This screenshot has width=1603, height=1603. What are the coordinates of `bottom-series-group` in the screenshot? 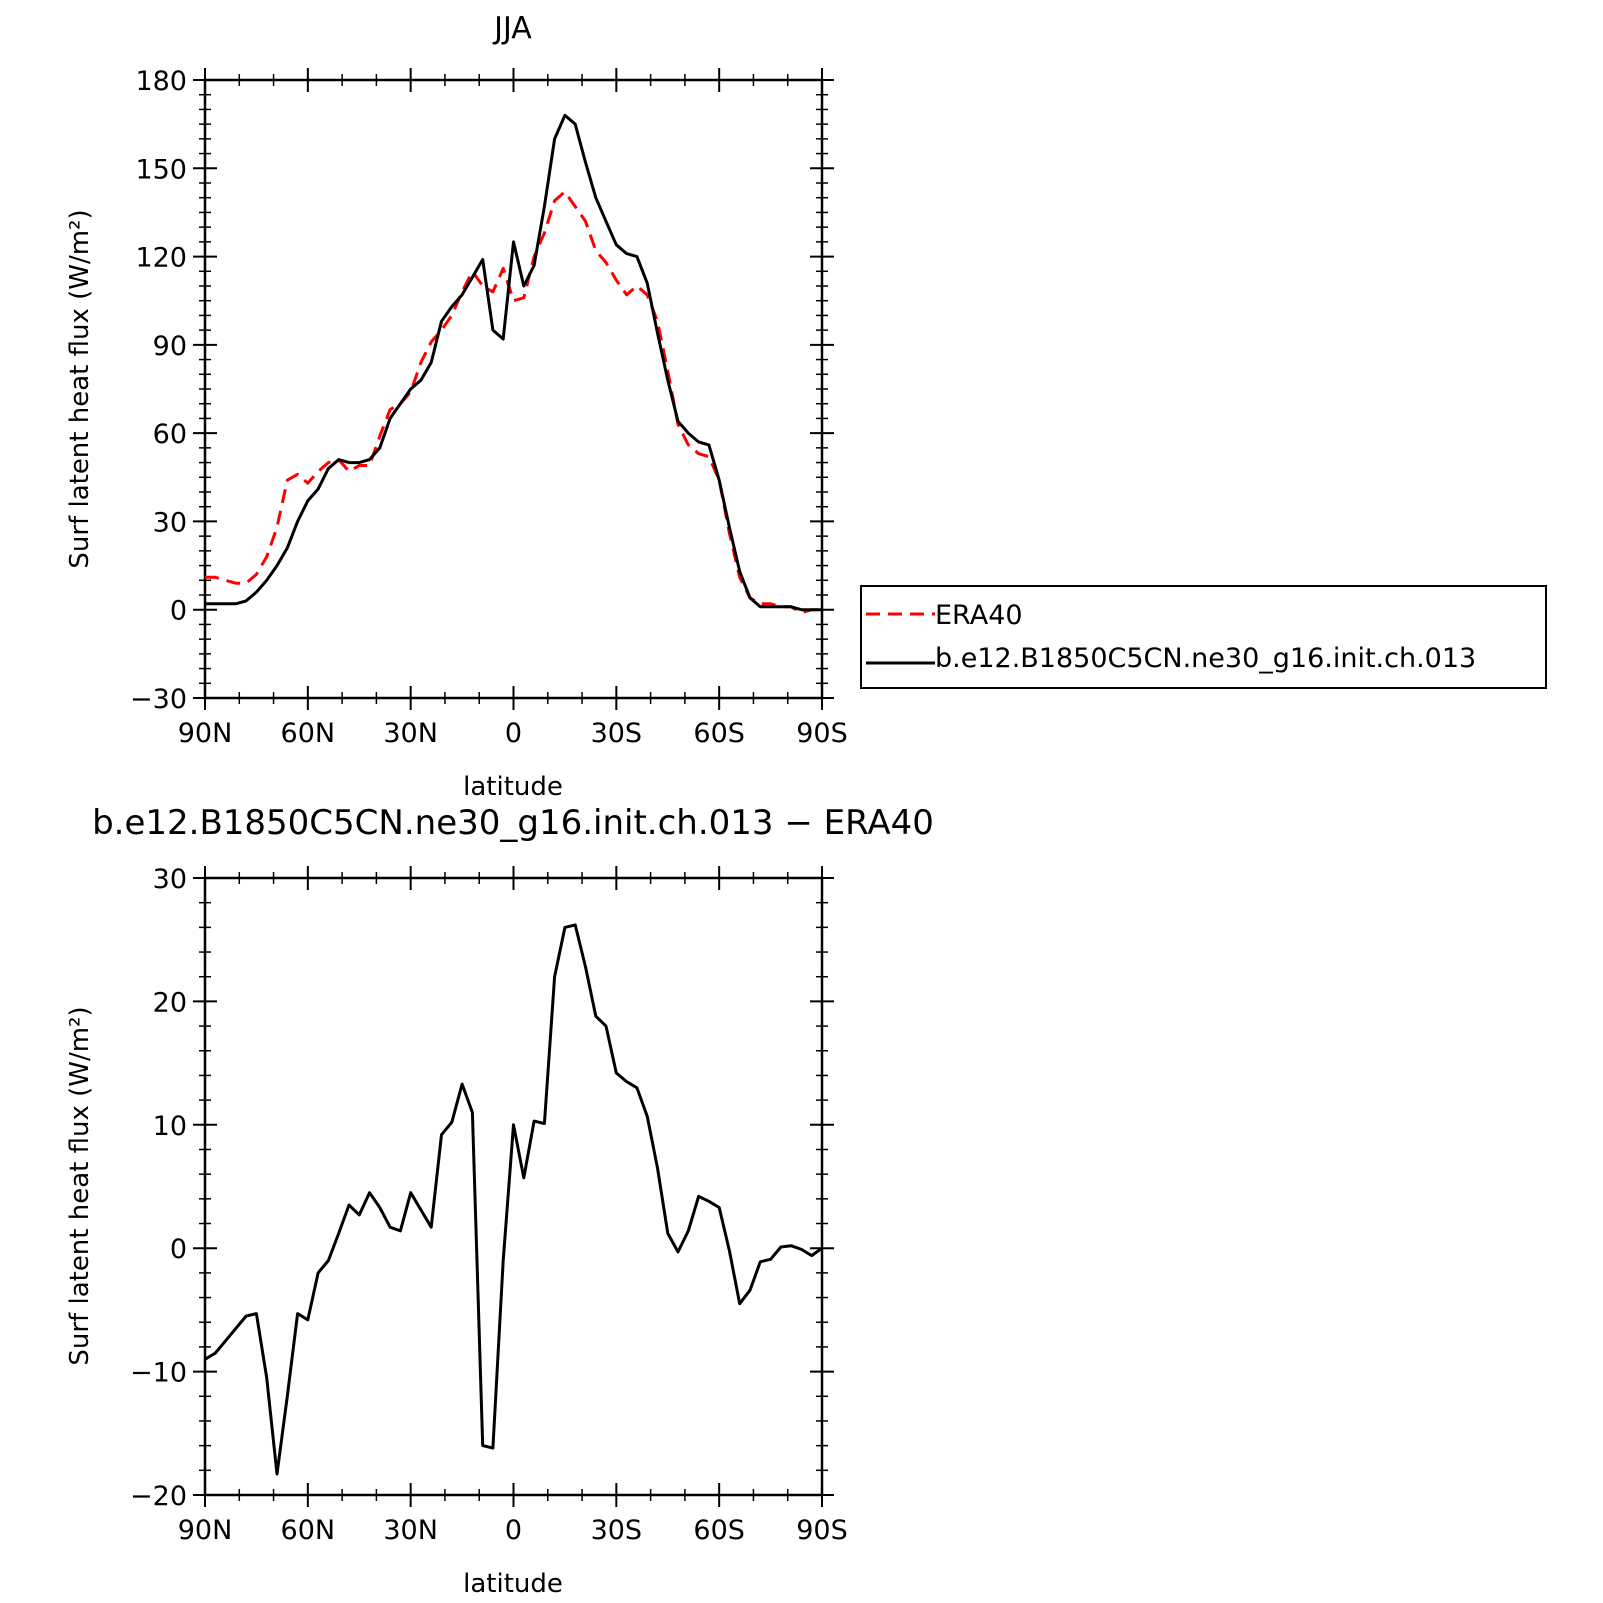 It's located at (513, 1199).